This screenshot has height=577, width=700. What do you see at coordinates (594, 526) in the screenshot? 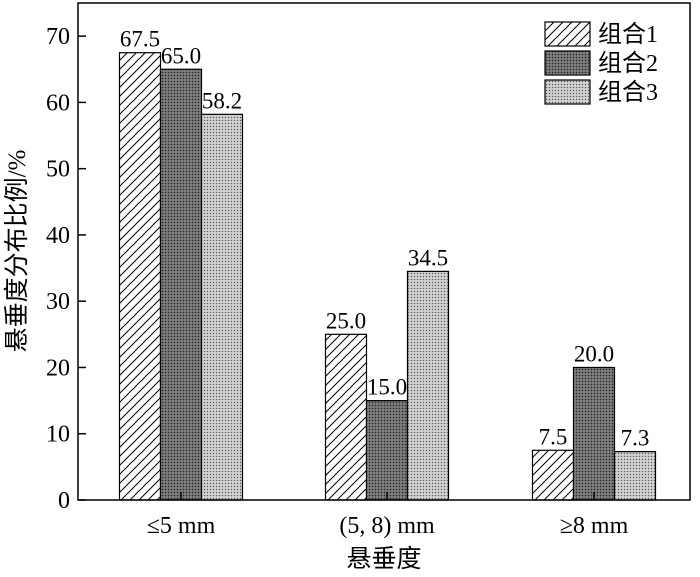
I see `x-tick-label: ≥8 mm` at bounding box center [594, 526].